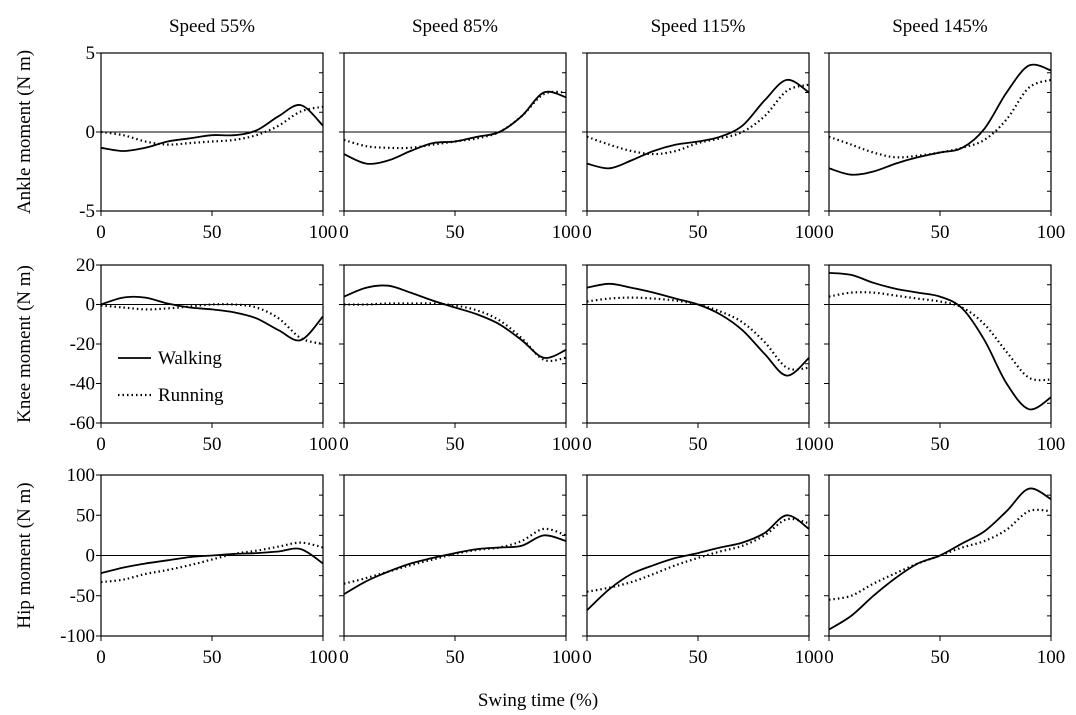 The image size is (1076, 715). I want to click on y-tick-label-r1-4: -60, so click(82, 423).